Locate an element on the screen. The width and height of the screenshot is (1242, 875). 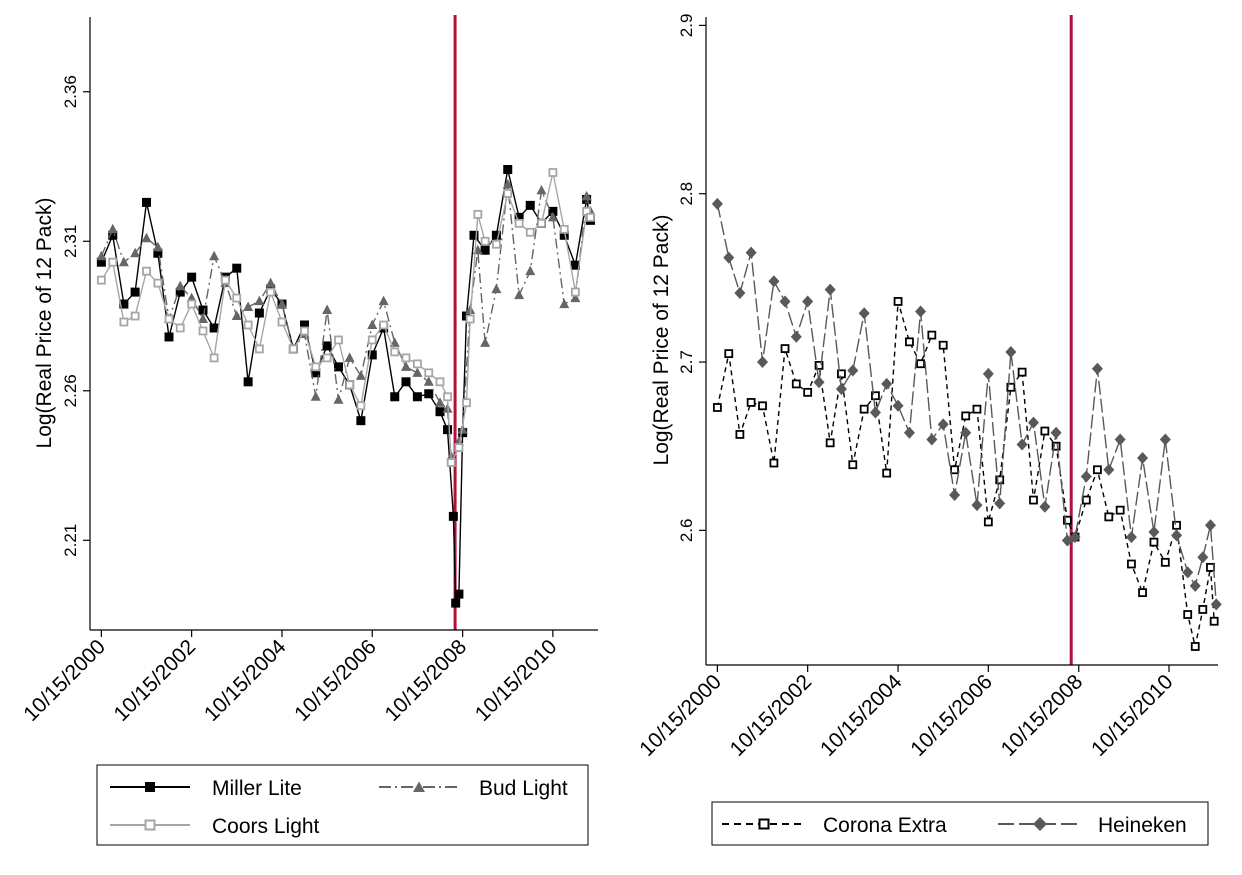
y-axis: 2.6 2.7 2.8 2.9 is located at coordinates (691, 278).